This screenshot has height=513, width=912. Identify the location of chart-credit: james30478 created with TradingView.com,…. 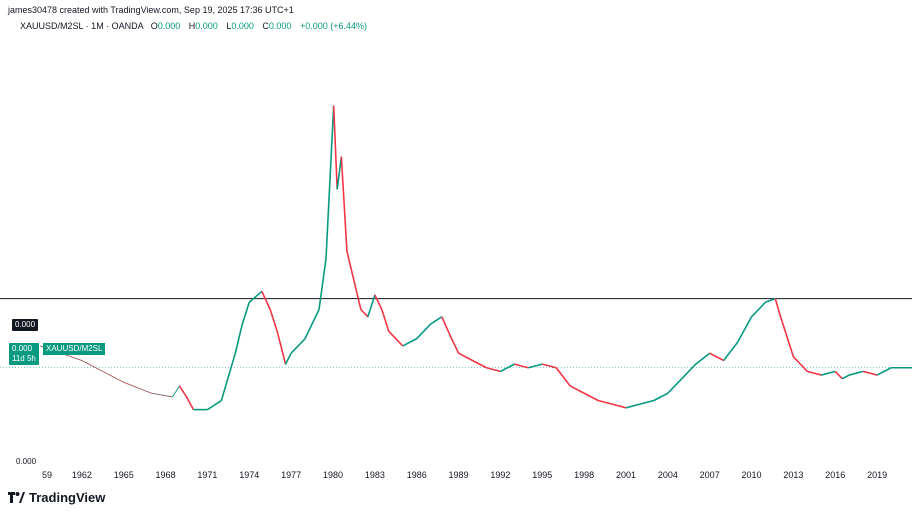
(151, 10).